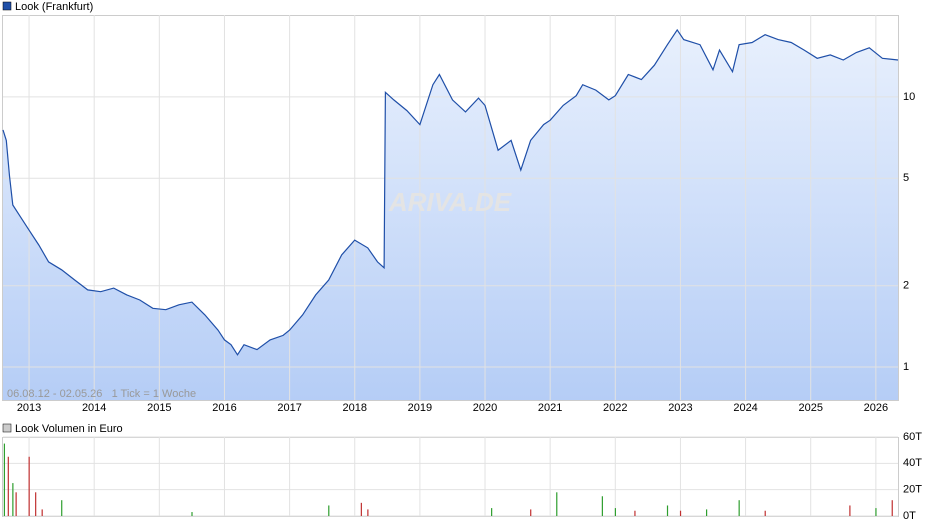  I want to click on watermark: ARIVA.DE, so click(450, 202).